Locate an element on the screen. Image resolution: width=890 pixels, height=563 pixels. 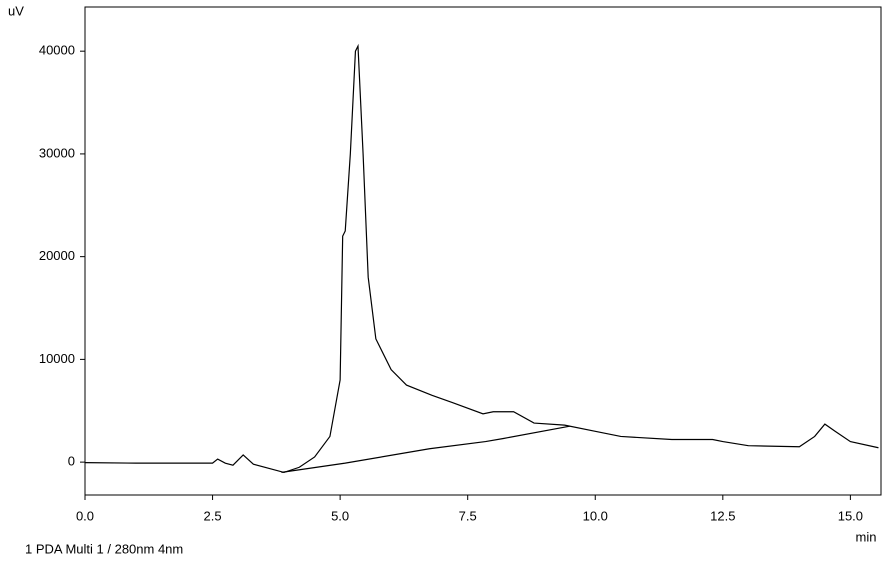
x-tick-label: 10.0 is located at coordinates (595, 515).